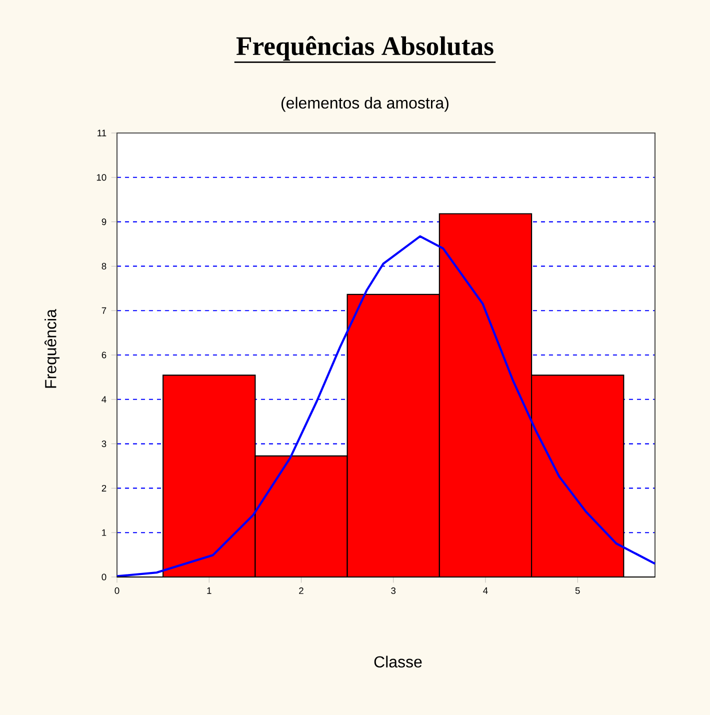  I want to click on y-tick-label: 0, so click(104, 577).